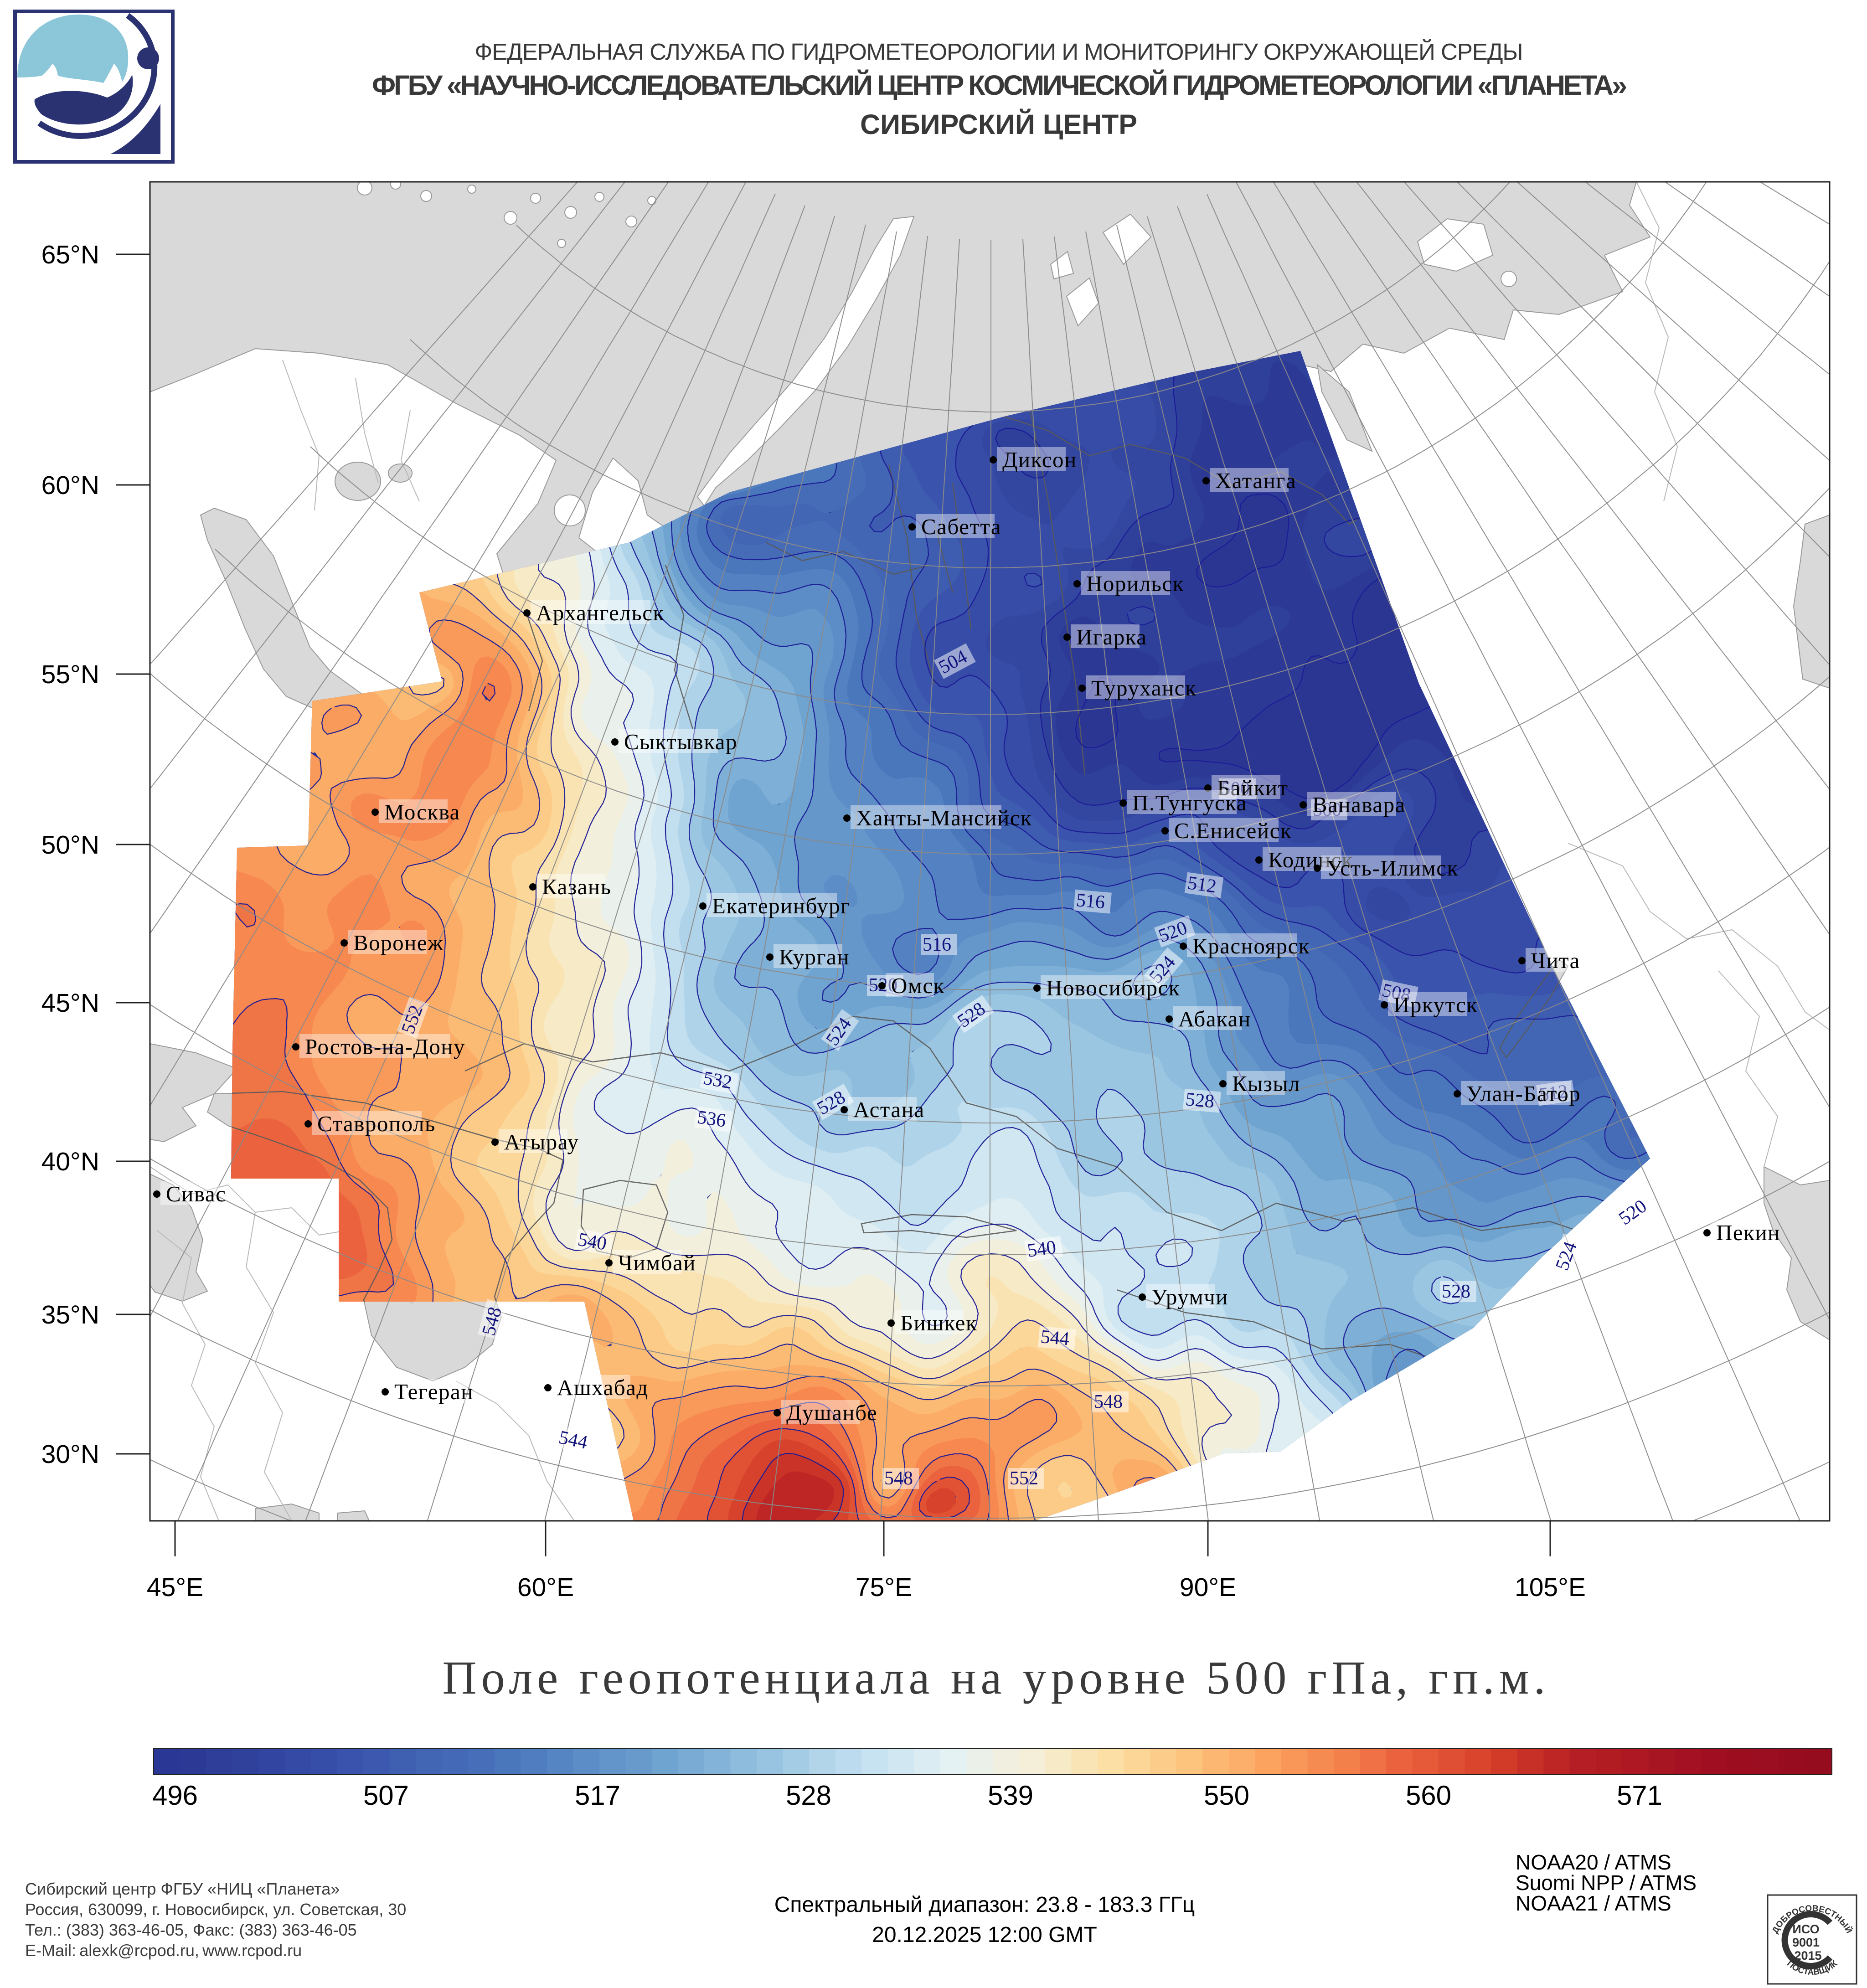 The height and width of the screenshot is (1988, 1867). Describe the element at coordinates (1144, 688) in the screenshot. I see `svg-text: Туруханск` at that location.